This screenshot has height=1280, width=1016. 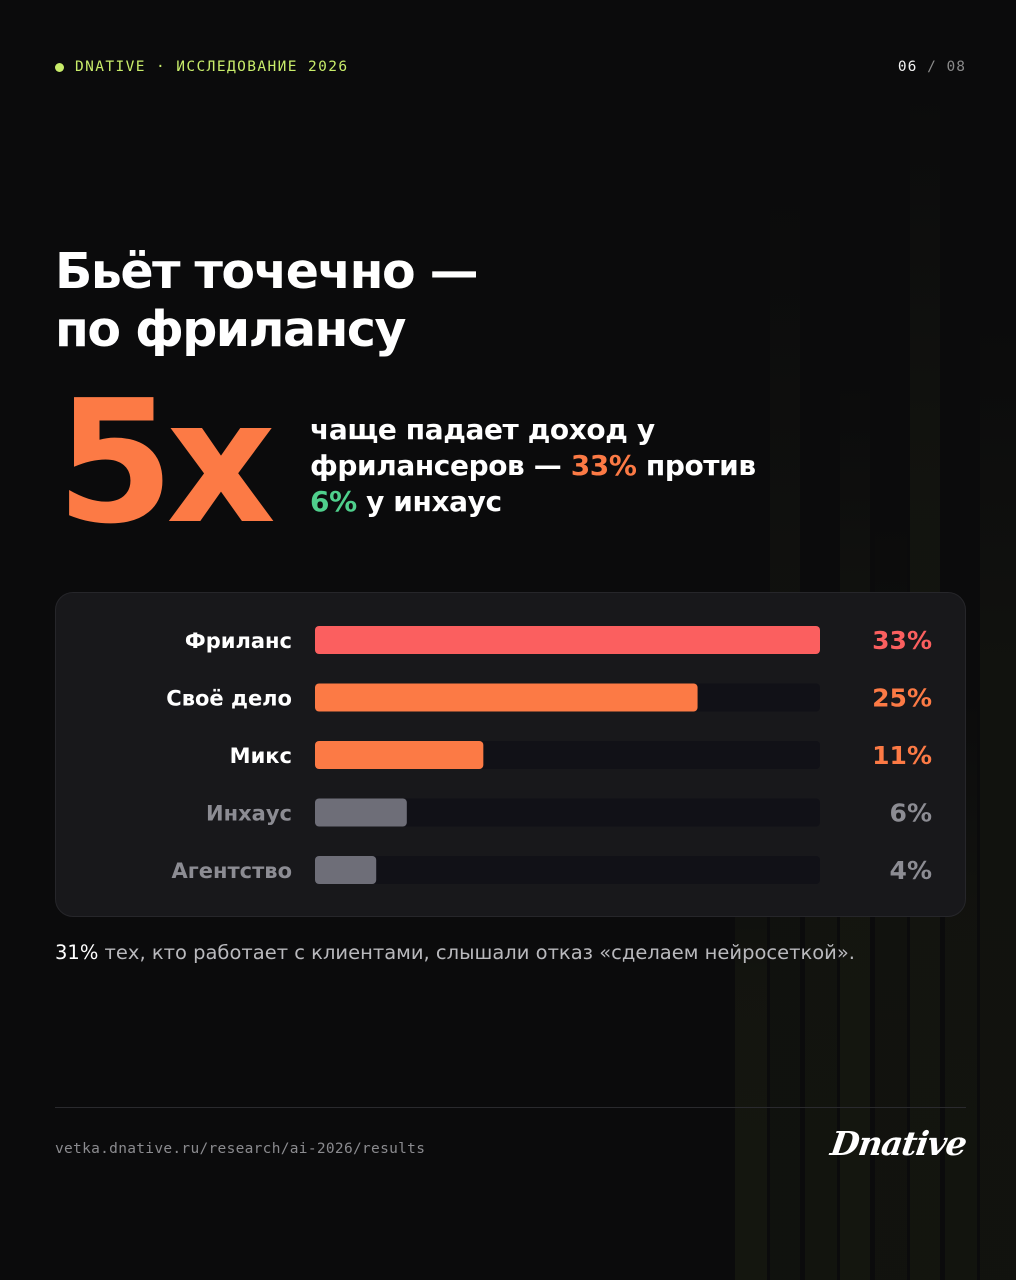 What do you see at coordinates (902, 755) in the screenshot?
I see `value-label: 11%` at bounding box center [902, 755].